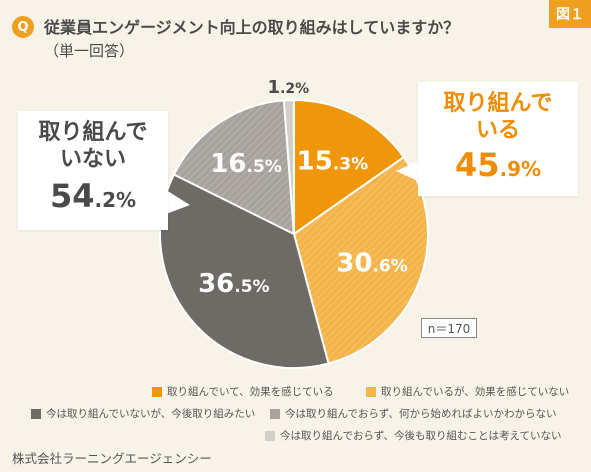 The image size is (591, 472). I want to click on not-engaged-callout: 取り組んで いない 54.2%, so click(93, 170).